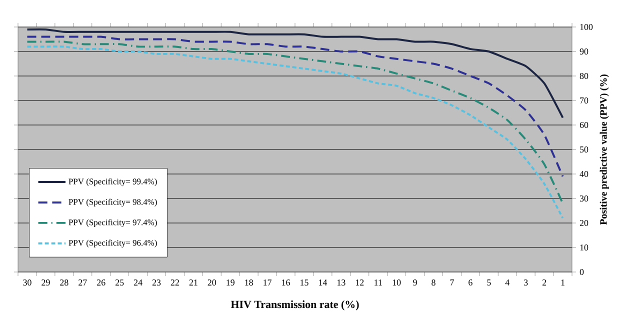 Image resolution: width=640 pixels, height=332 pixels. What do you see at coordinates (434, 283) in the screenshot?
I see `x-tick-label: 8` at bounding box center [434, 283].